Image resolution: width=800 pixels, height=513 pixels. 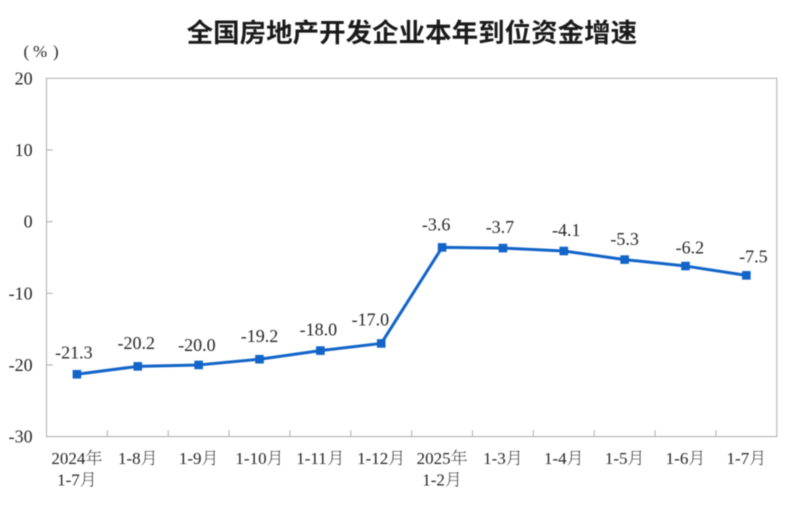 What do you see at coordinates (566, 230) in the screenshot?
I see `svg-text: -4.1` at bounding box center [566, 230].